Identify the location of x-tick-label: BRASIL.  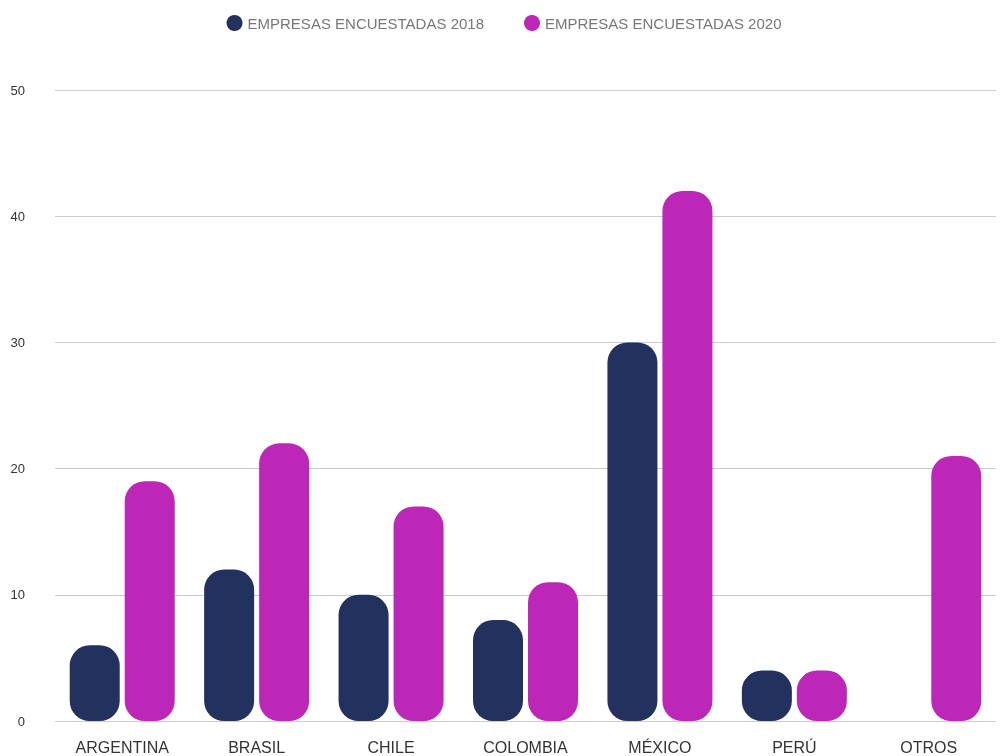
(257, 747).